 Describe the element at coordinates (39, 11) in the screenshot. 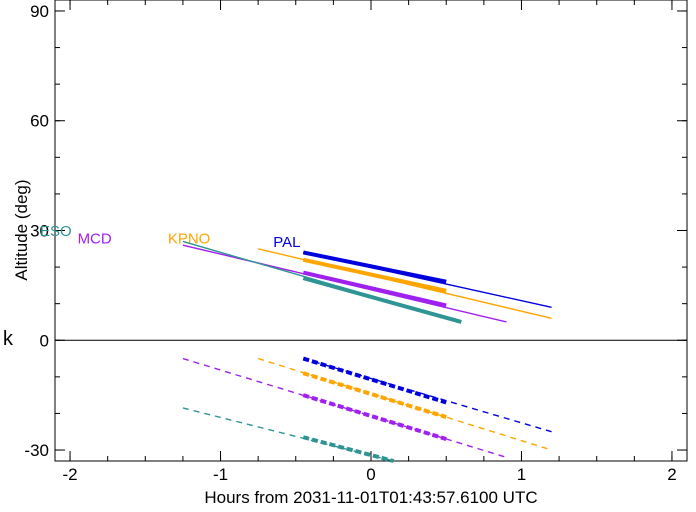

I see `y-tick-label: 90` at that location.